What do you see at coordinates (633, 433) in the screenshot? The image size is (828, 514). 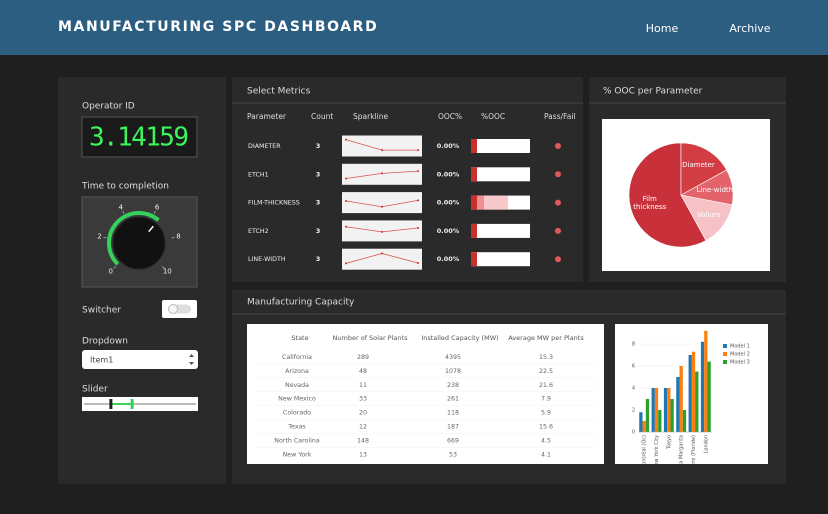 I see `y-tick-label: 0` at bounding box center [633, 433].